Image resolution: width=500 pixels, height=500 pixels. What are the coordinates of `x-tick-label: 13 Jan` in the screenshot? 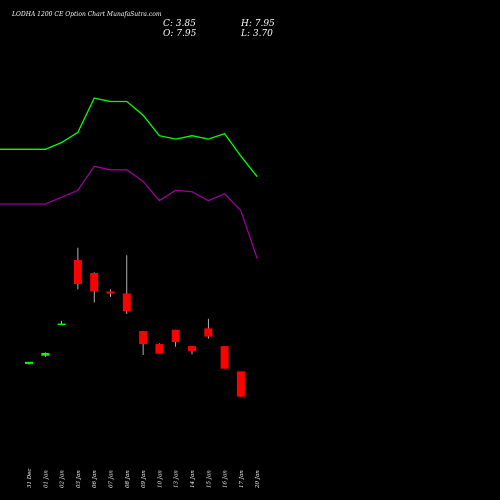 It's located at (177, 479).